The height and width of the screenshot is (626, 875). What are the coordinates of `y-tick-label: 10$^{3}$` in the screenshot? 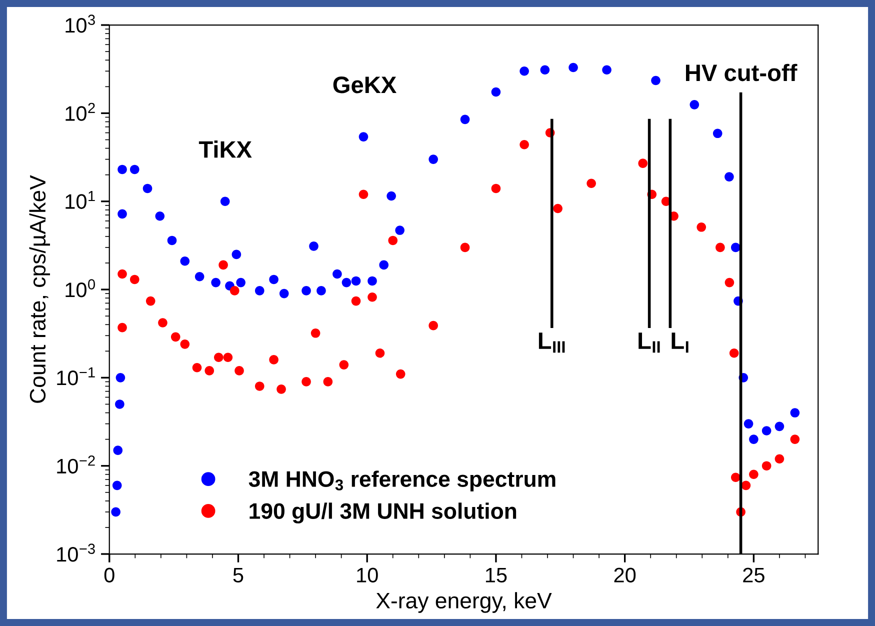 It's located at (80, 23).